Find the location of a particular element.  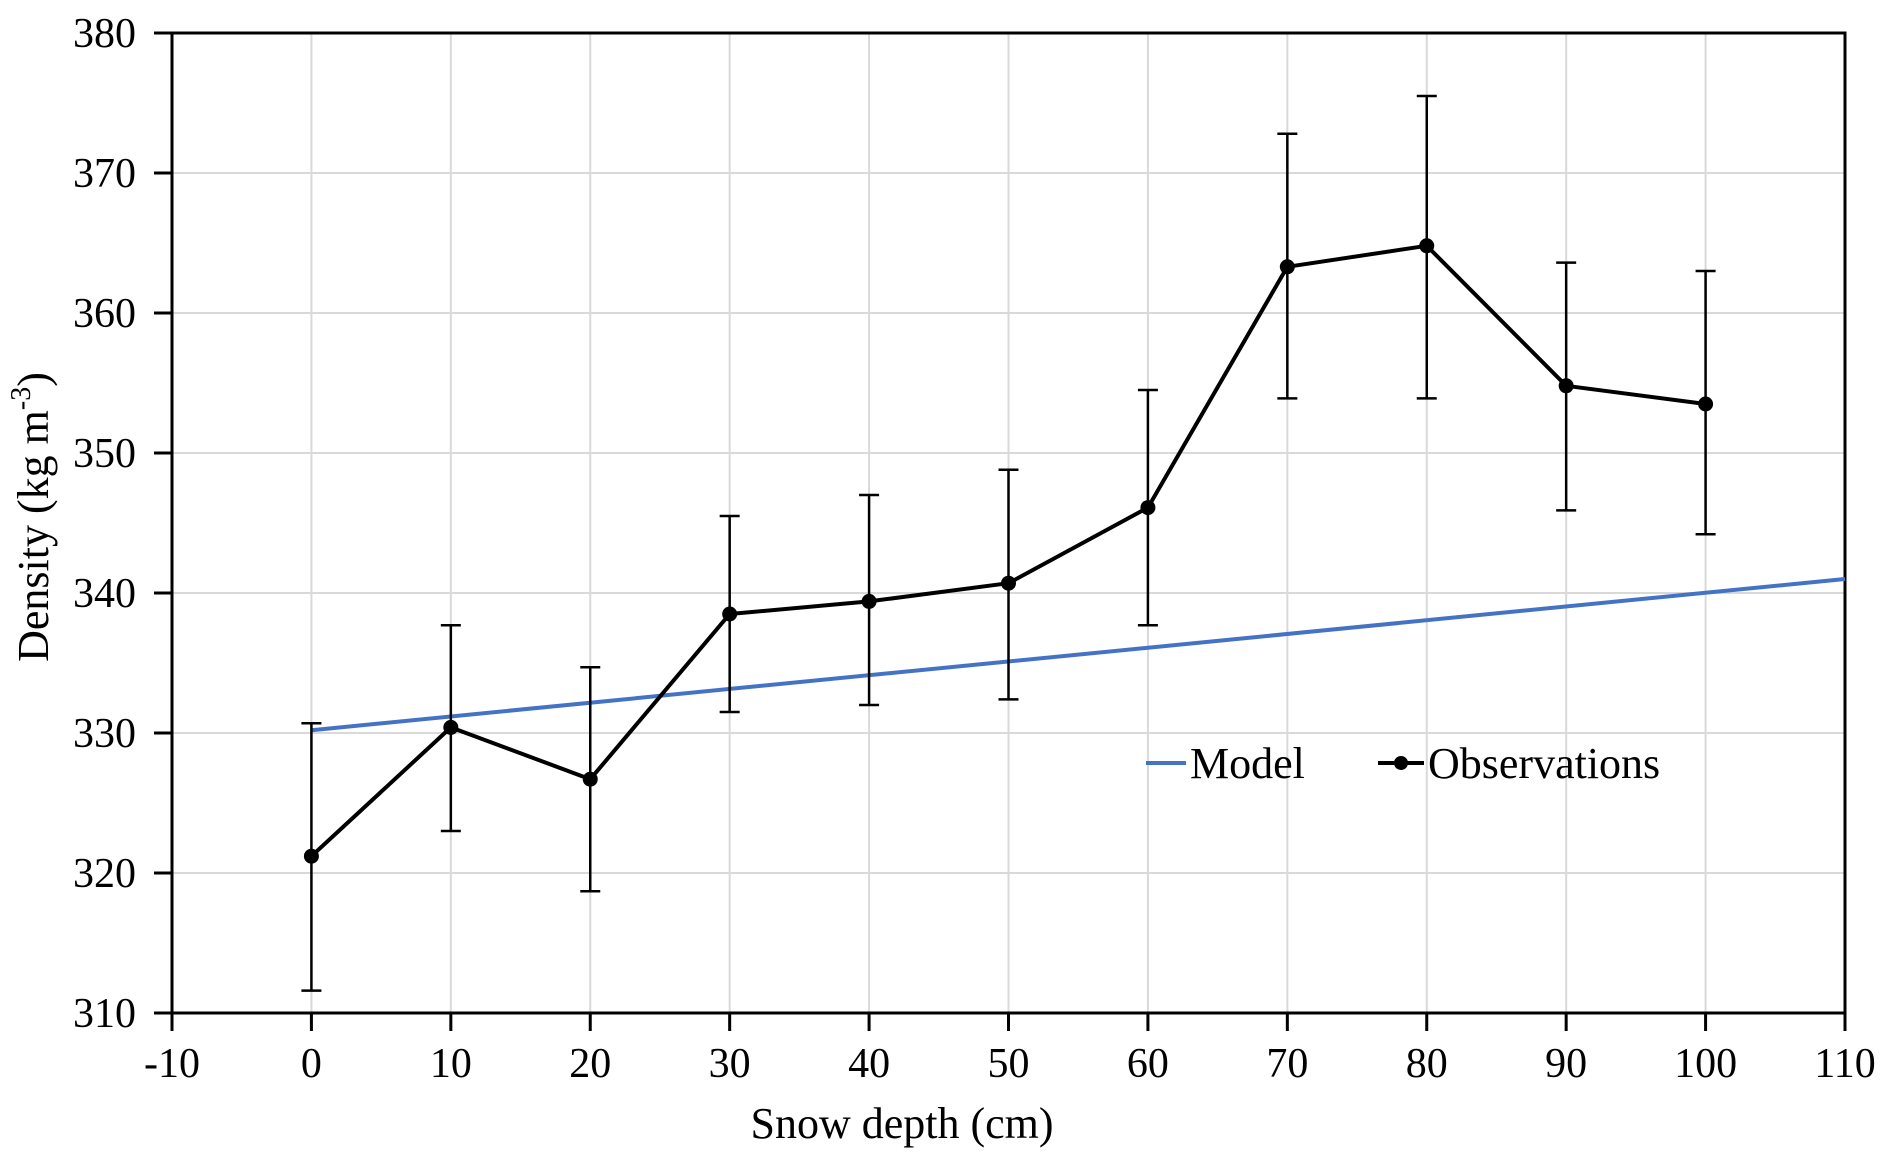

y-axis-title-superscript: -3 is located at coordinates (21, 398).